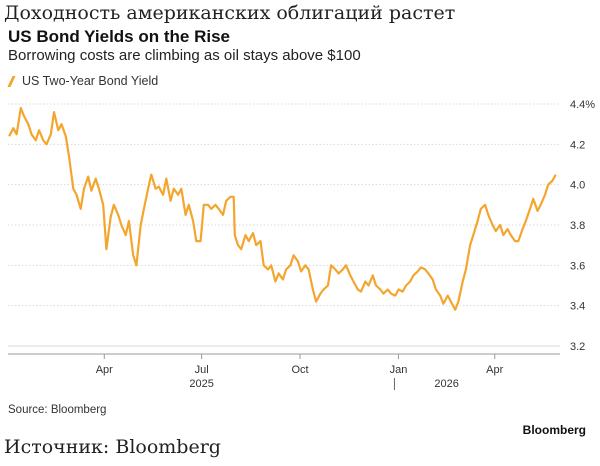  What do you see at coordinates (577, 145) in the screenshot?
I see `y-tick-label: 4.2` at bounding box center [577, 145].